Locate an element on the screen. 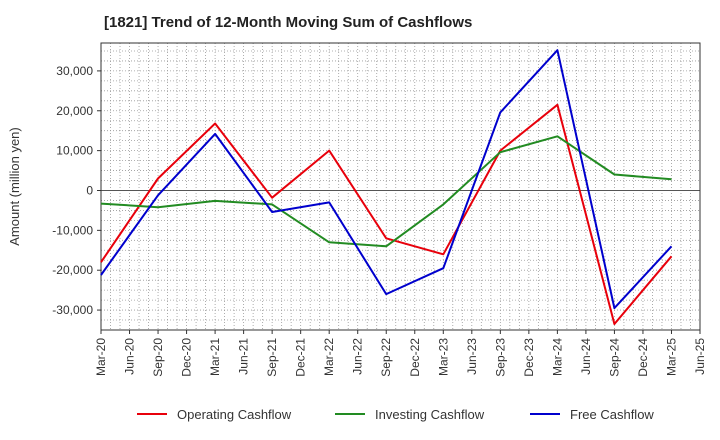 The width and height of the screenshot is (720, 440). x-tick-label: Dec-21 is located at coordinates (301, 357).